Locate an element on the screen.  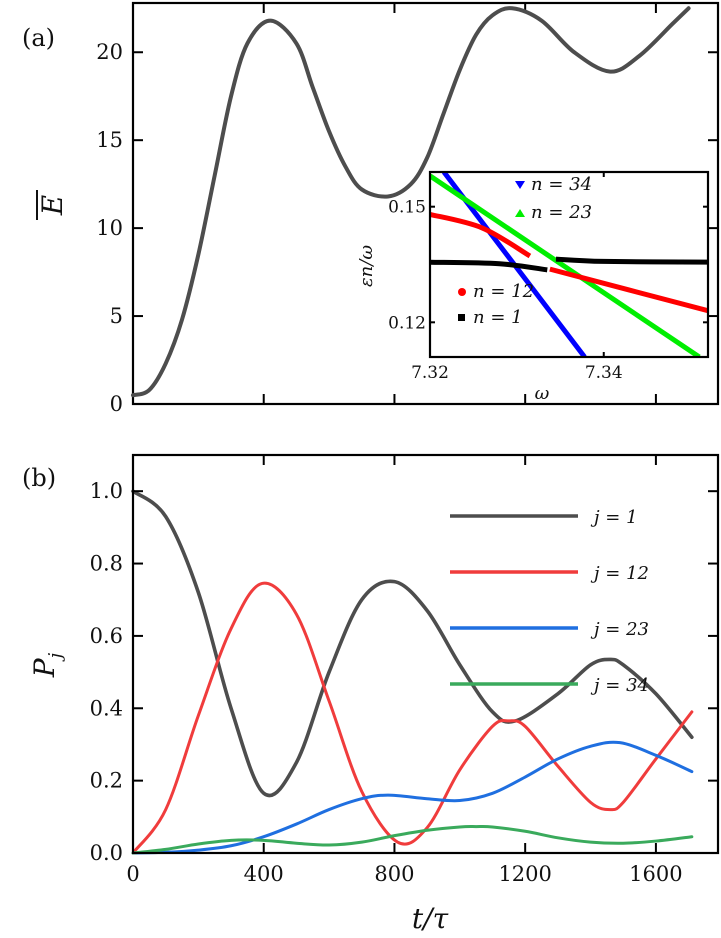
panel-label-a: (a) is located at coordinates (38, 38).